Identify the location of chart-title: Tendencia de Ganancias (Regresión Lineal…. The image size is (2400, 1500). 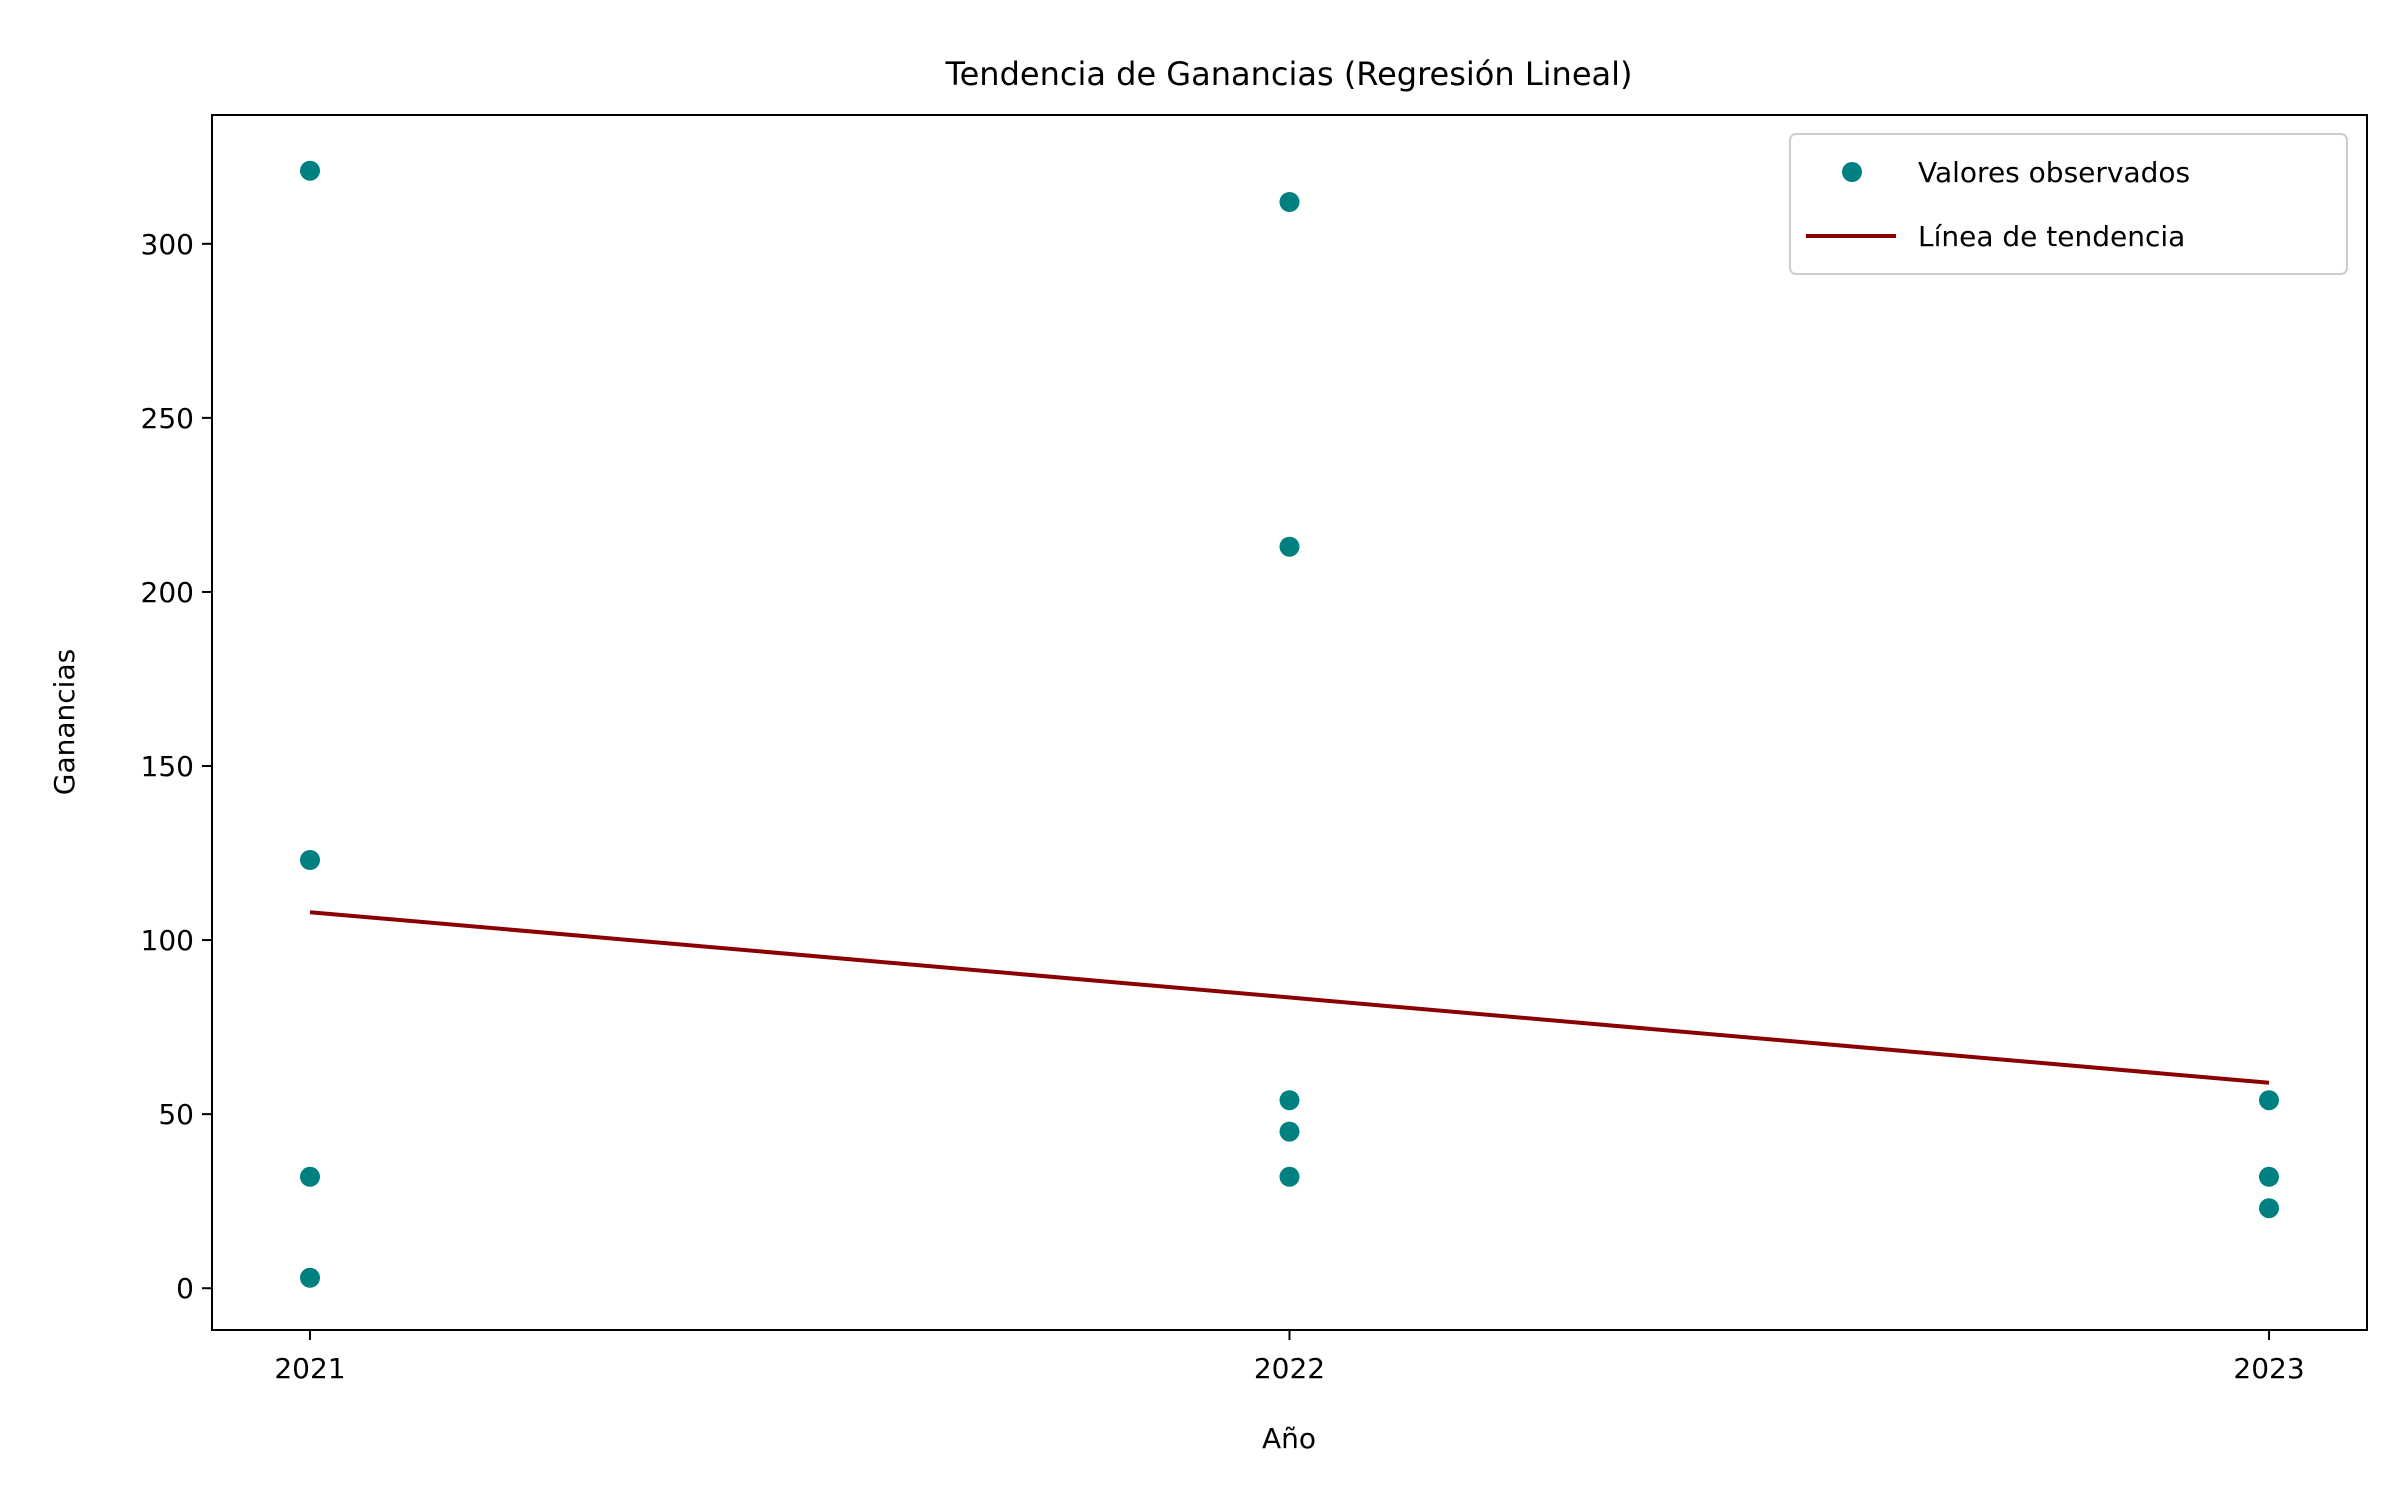
(1289, 74).